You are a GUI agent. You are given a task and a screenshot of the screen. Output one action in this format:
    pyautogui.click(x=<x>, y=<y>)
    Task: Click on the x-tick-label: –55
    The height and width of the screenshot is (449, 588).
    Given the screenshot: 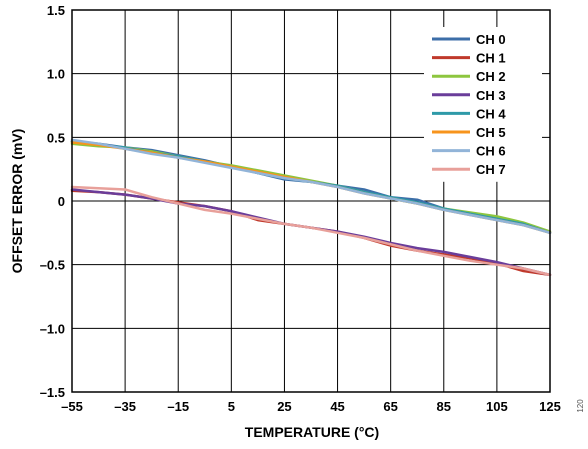 What is the action you would take?
    pyautogui.click(x=72, y=406)
    